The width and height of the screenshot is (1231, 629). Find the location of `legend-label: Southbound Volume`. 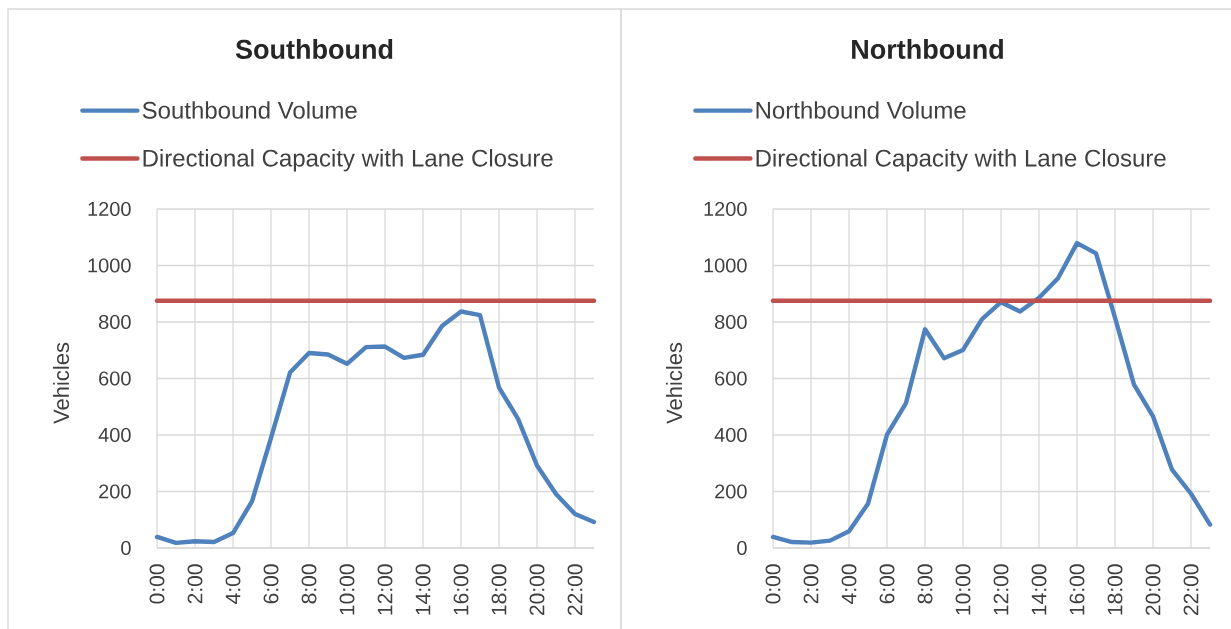

legend-label: Southbound Volume is located at coordinates (249, 110).